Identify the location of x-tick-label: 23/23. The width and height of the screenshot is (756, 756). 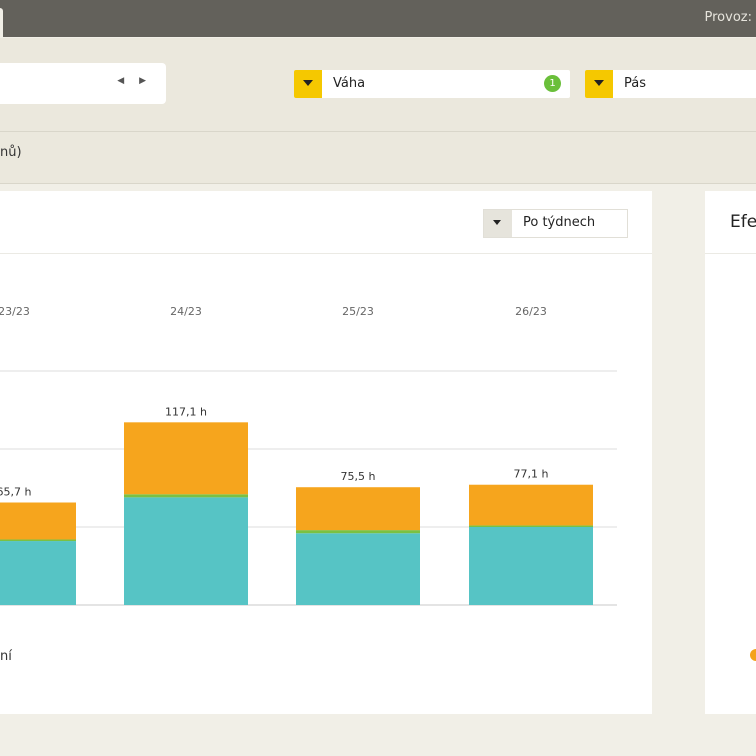
(15, 311).